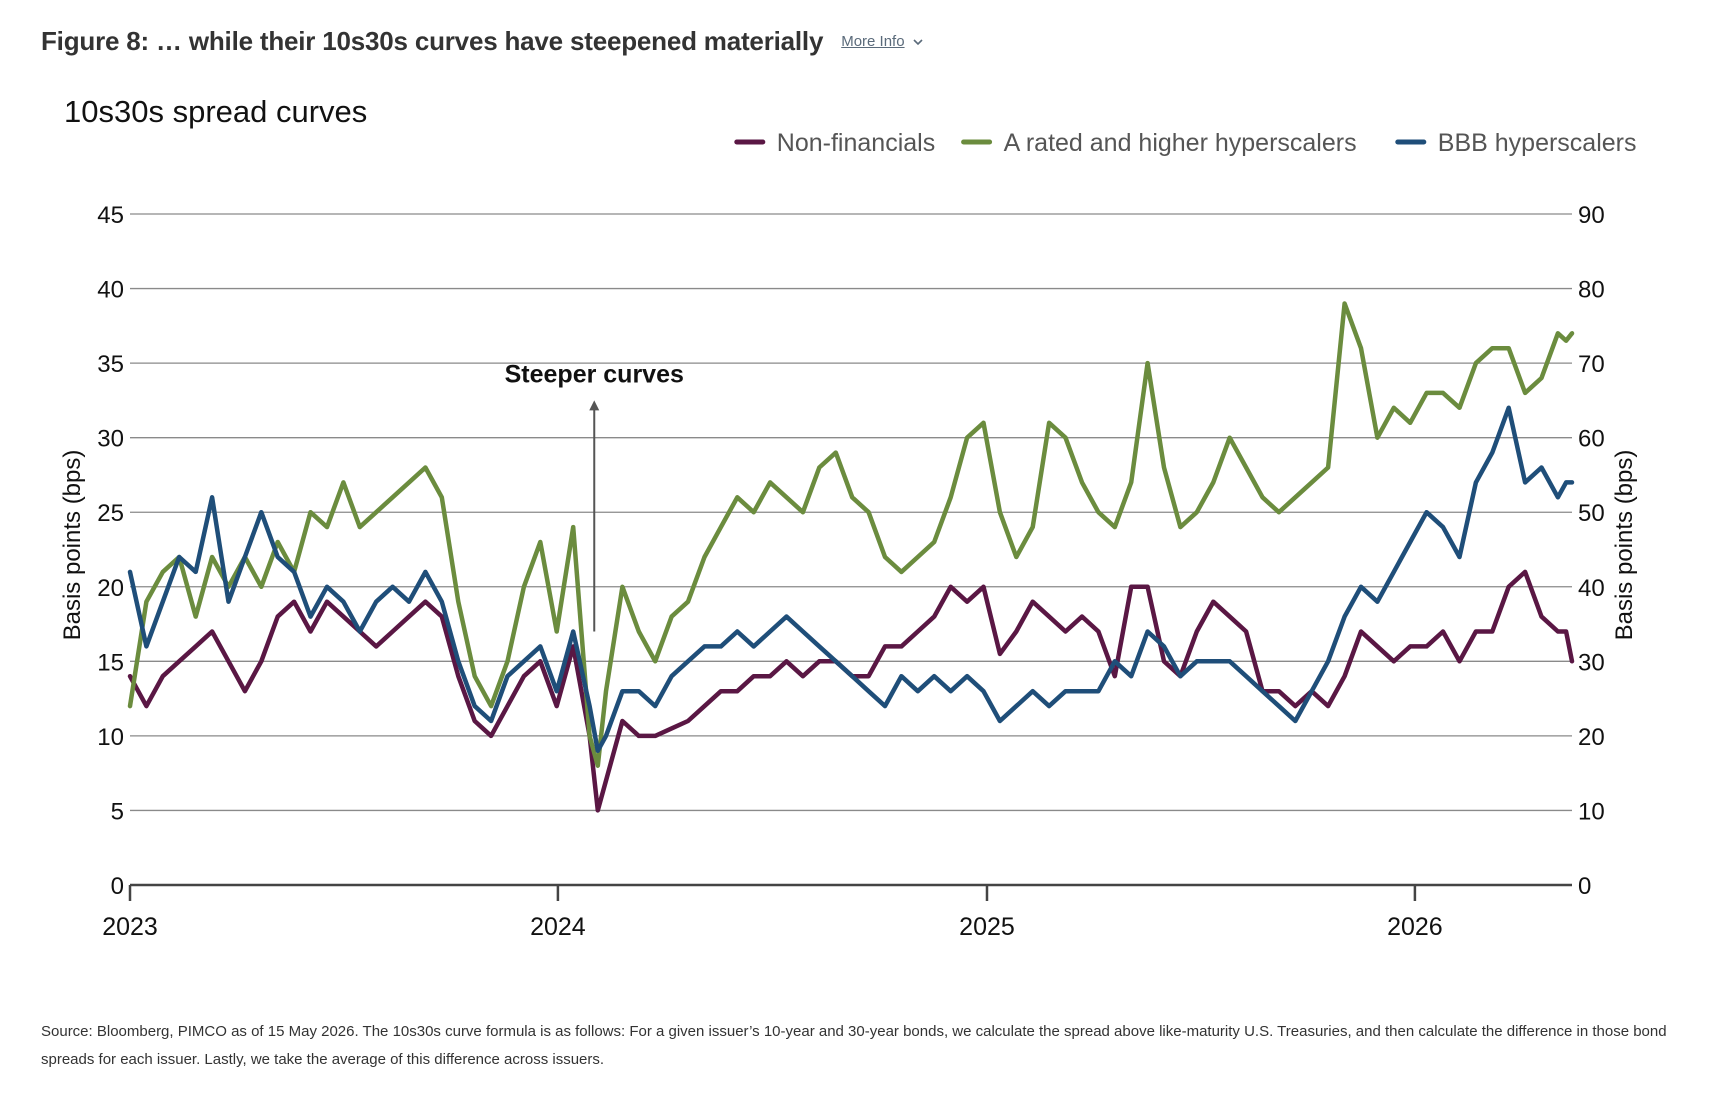 This screenshot has height=1100, width=1716. Describe the element at coordinates (110, 588) in the screenshot. I see `y-tick-label-left: 20` at that location.